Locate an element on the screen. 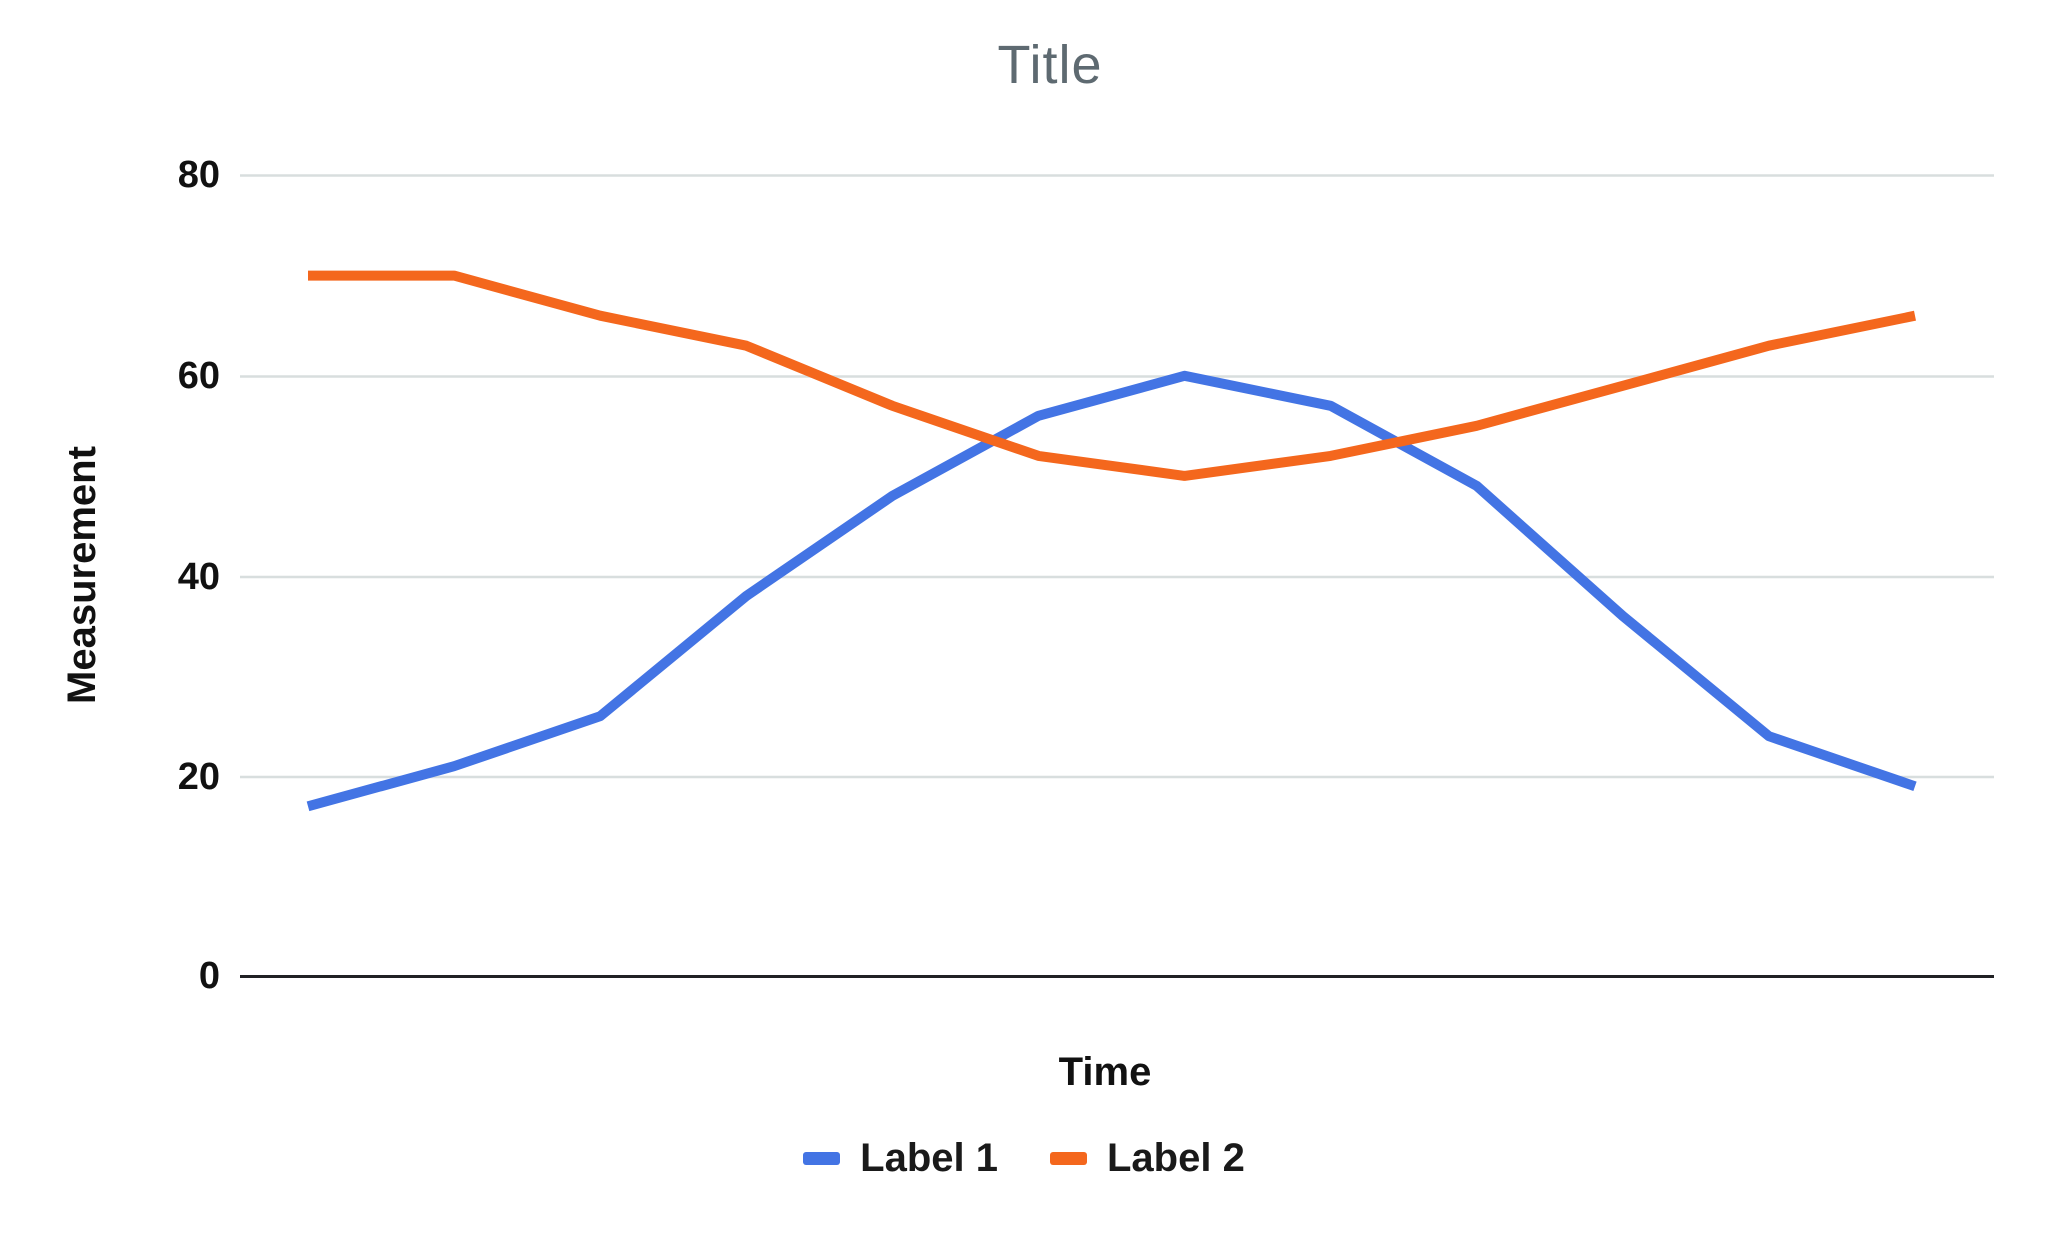 The height and width of the screenshot is (1243, 2048). legend-item-label-2: Label 2 is located at coordinates (1147, 1158).